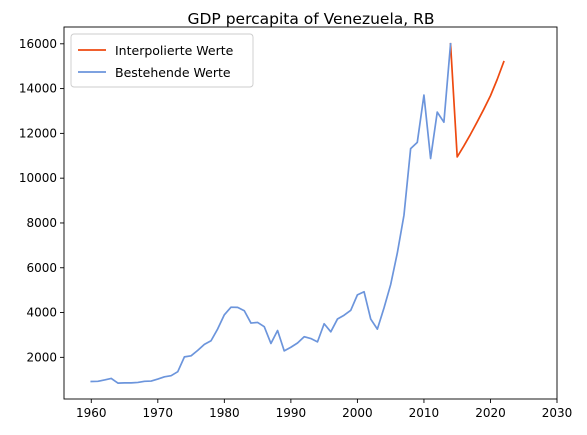 This screenshot has height=435, width=587. I want to click on x-tick-label: 1960, so click(91, 413).